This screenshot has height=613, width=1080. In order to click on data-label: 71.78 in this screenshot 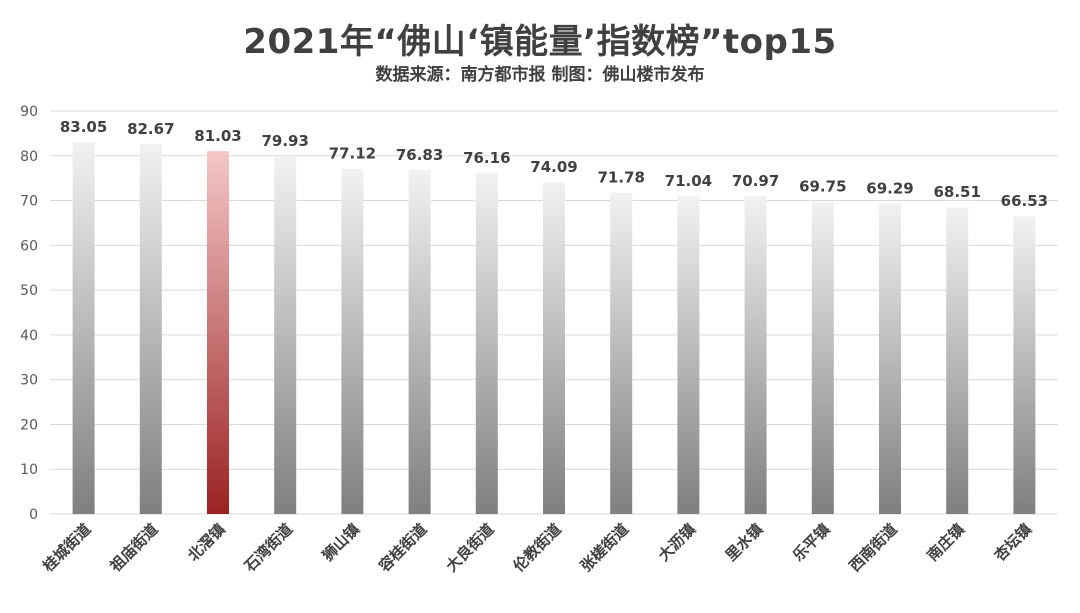, I will do `click(620, 178)`.